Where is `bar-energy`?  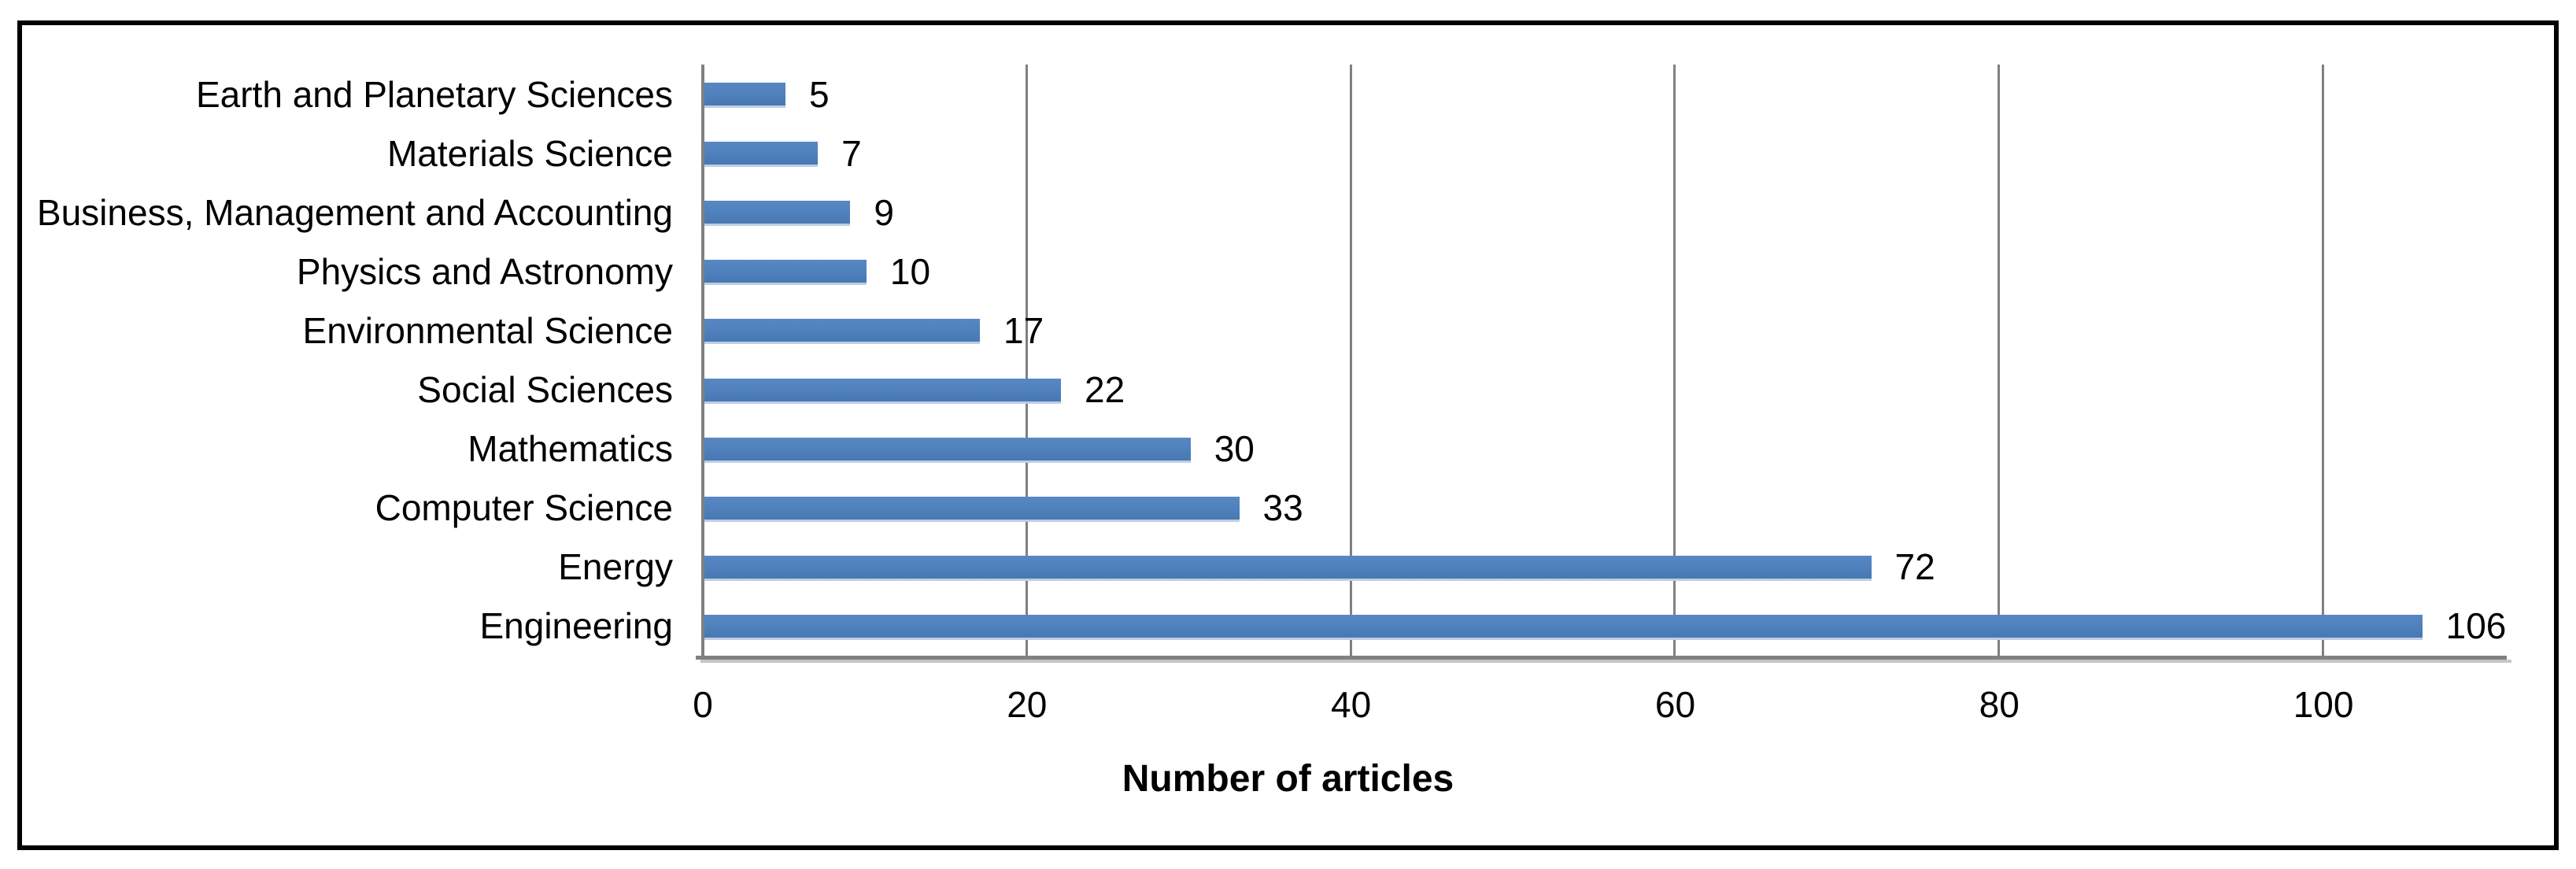
bar-energy is located at coordinates (1288, 567).